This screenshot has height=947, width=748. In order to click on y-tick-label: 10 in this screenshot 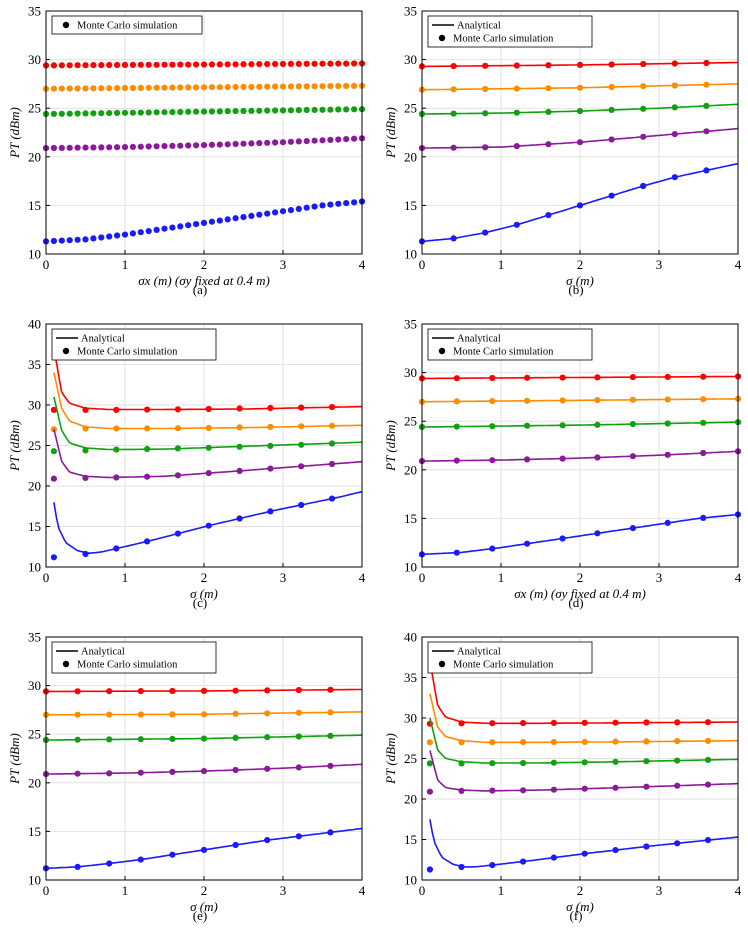, I will do `click(410, 880)`.